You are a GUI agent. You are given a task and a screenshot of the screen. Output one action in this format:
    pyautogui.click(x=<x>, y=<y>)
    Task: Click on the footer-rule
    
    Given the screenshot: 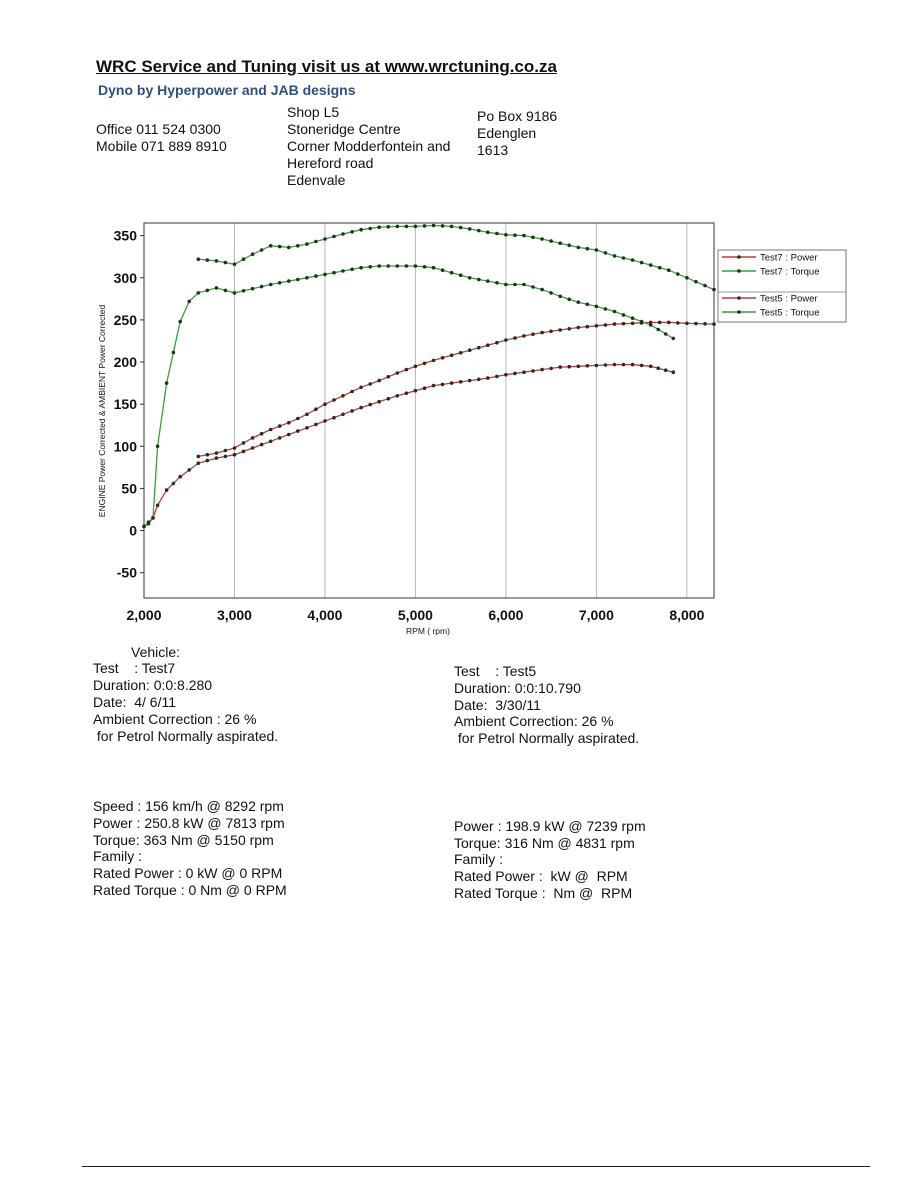 What is the action you would take?
    pyautogui.click(x=476, y=1166)
    